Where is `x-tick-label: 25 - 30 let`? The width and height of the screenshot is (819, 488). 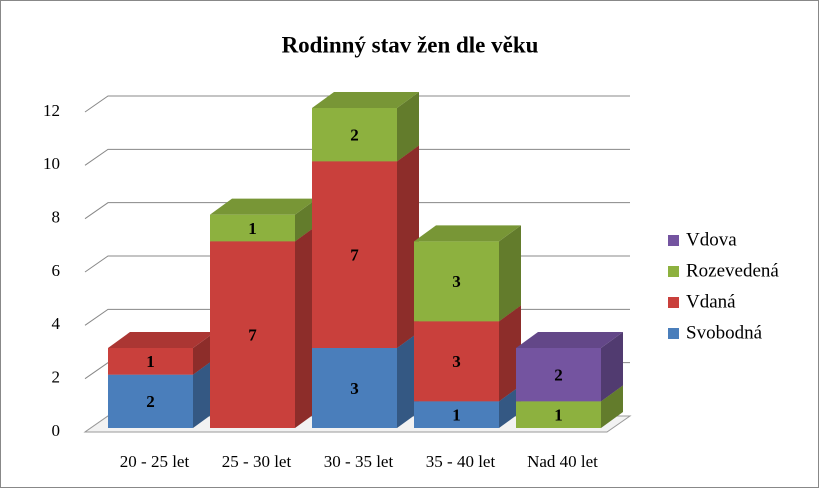
x-tick-label: 25 - 30 let is located at coordinates (257, 461).